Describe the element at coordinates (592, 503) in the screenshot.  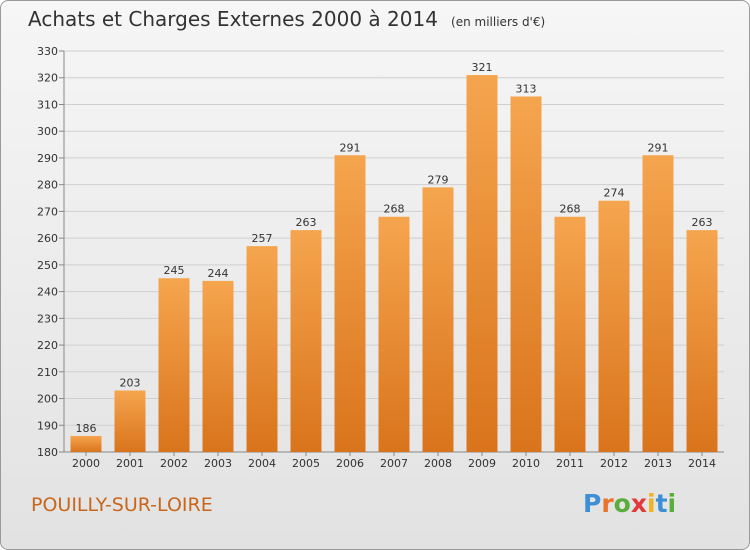
I see `logo-letter: P` at that location.